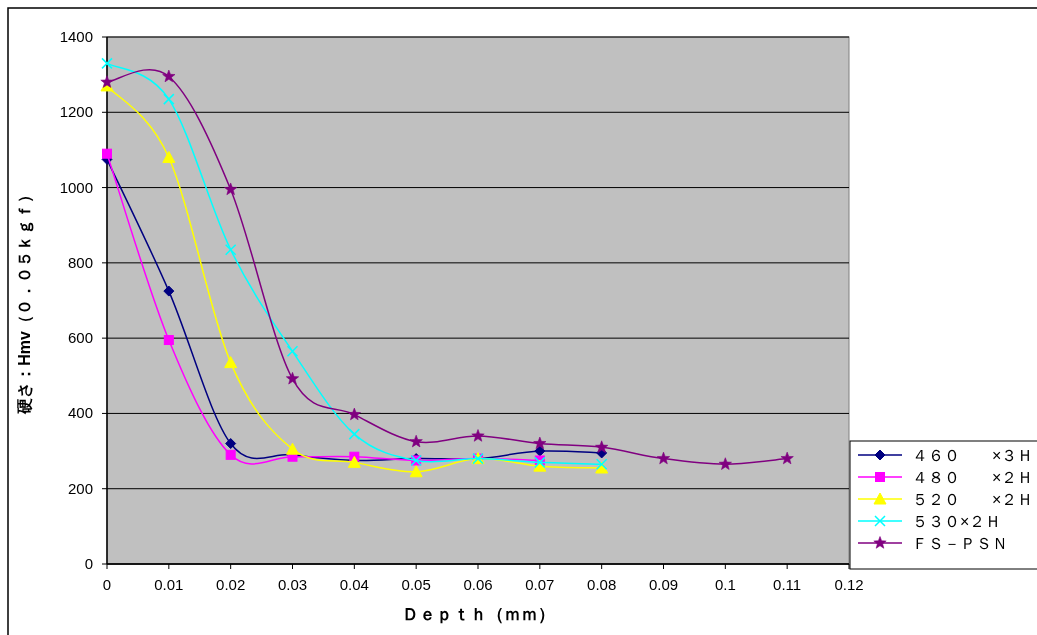  Describe the element at coordinates (960, 543) in the screenshot. I see `legend-label: ＦＳ－ＰＳＮ` at that location.